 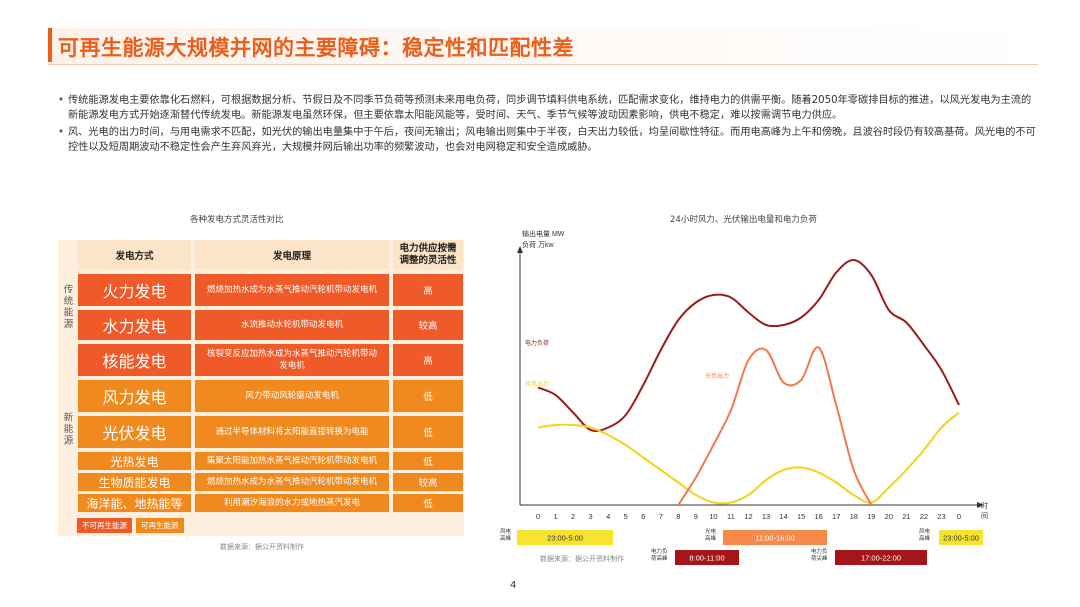 I want to click on x-tick-label: 1, so click(x=555, y=516).